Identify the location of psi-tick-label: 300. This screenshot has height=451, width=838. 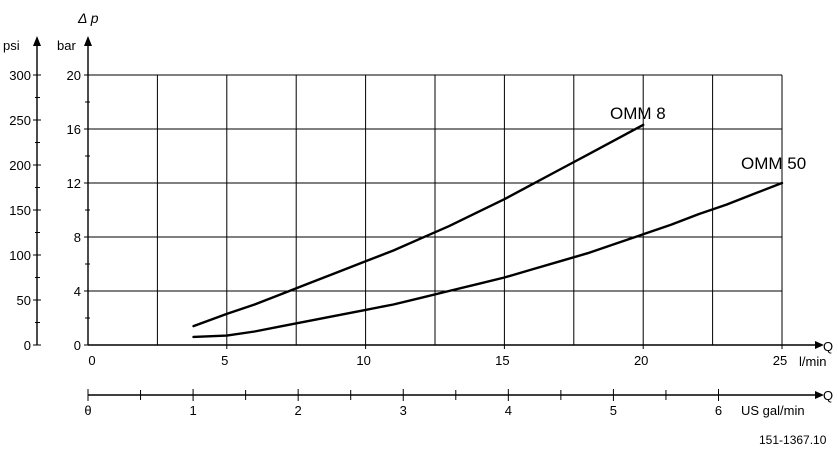
(20, 75).